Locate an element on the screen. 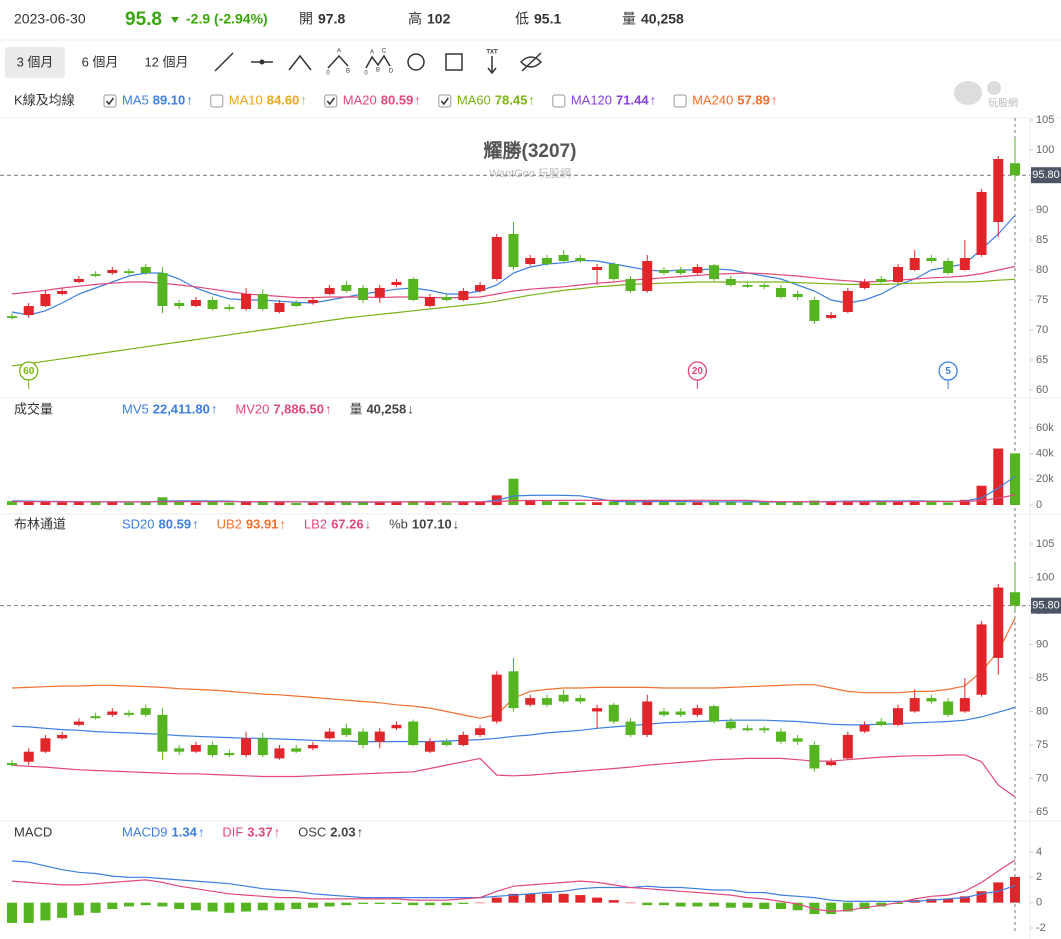 This screenshot has width=1061, height=939. legend-name: SD20 is located at coordinates (138, 523).